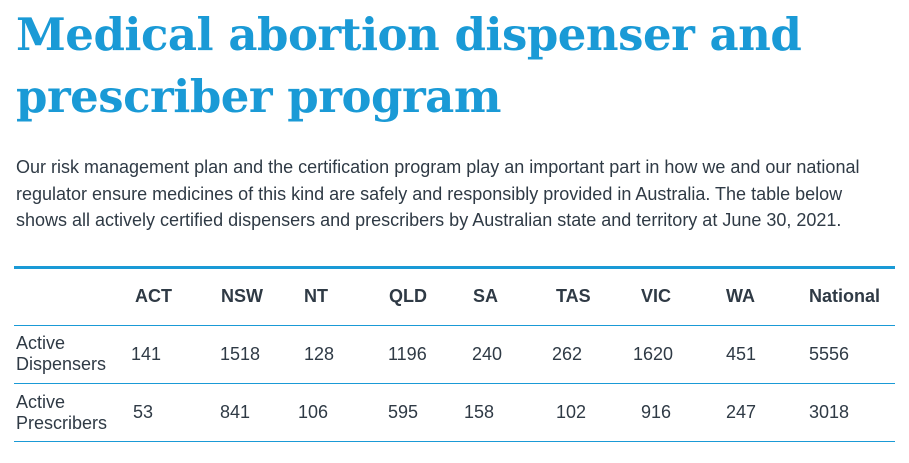 The width and height of the screenshot is (909, 463). What do you see at coordinates (61, 353) in the screenshot?
I see `row-label-dispensers: Active Dispensers` at bounding box center [61, 353].